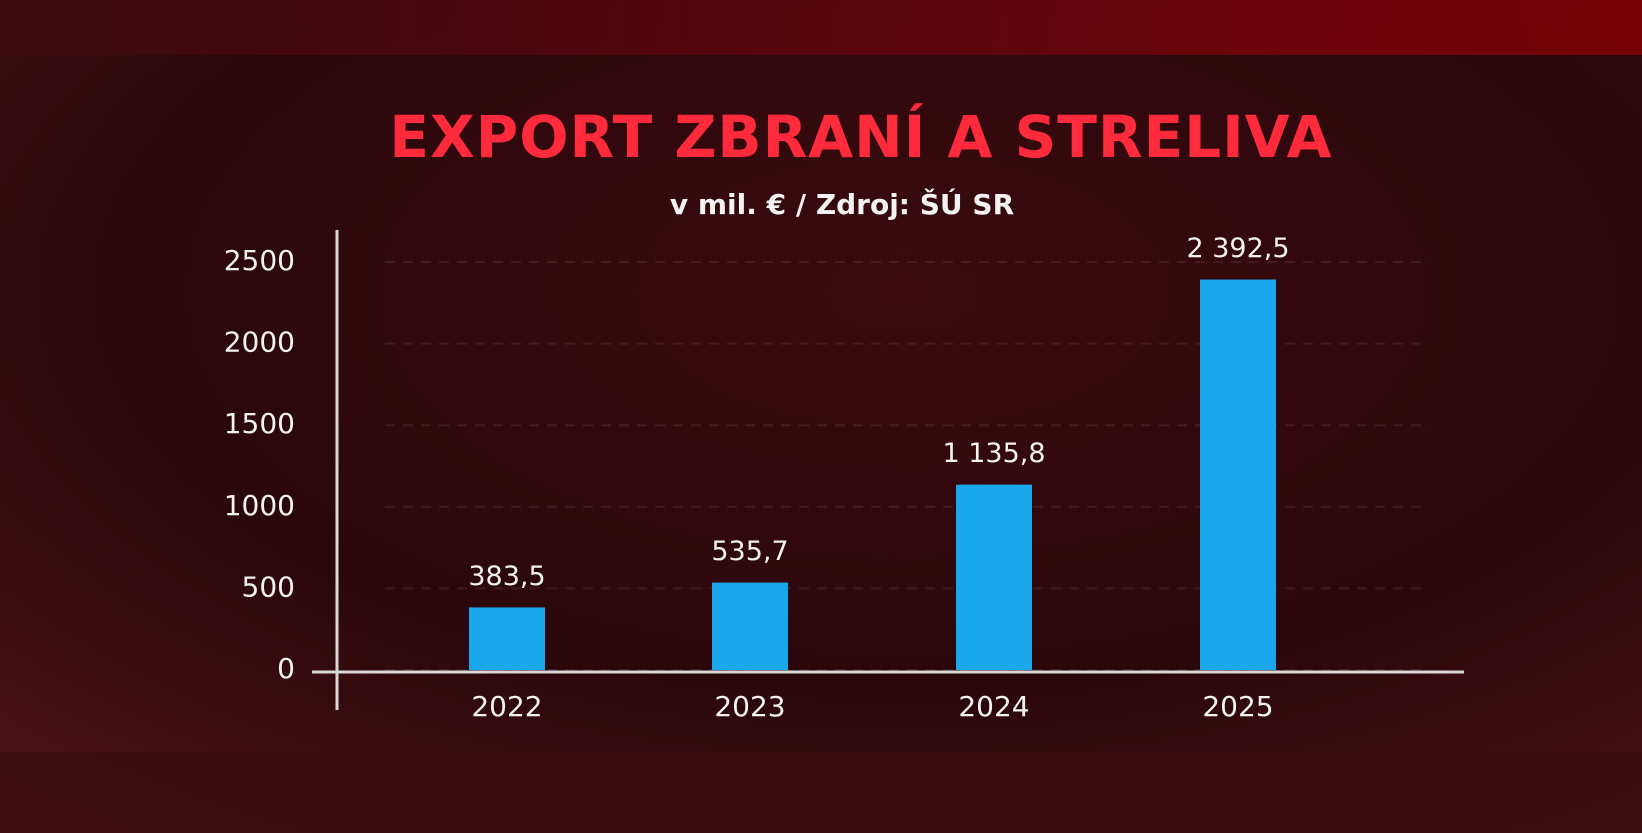 The width and height of the screenshot is (1642, 833). What do you see at coordinates (860, 136) in the screenshot?
I see `chart-title: EXPORT ZBRANÍ A STRELIVA` at bounding box center [860, 136].